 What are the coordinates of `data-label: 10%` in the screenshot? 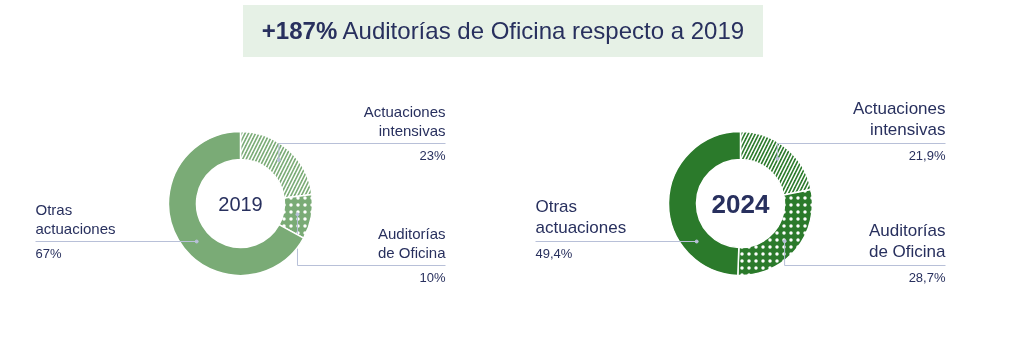 It's located at (432, 277).